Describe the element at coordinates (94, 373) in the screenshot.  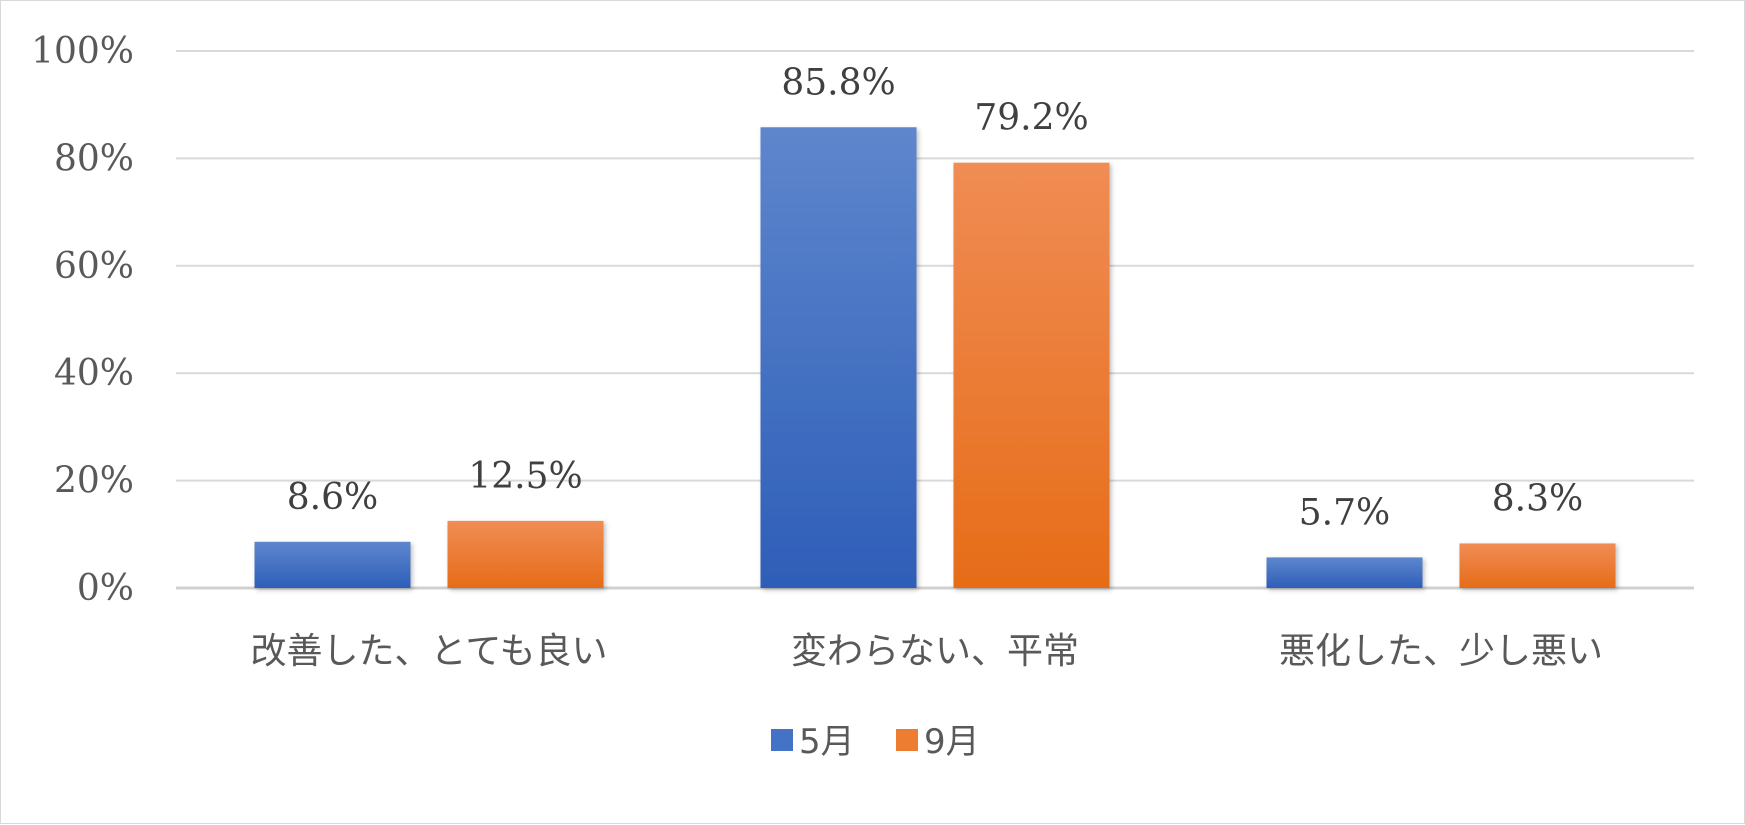
I see `y-tick-label: 40%` at that location.